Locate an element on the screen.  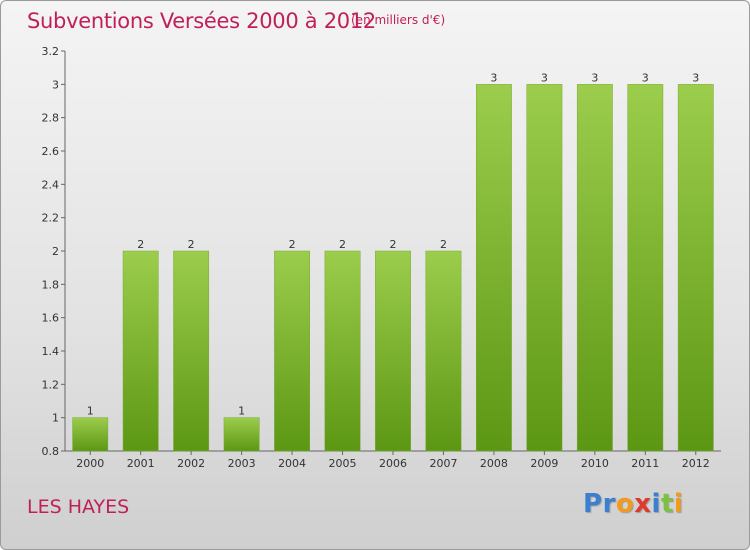
bar-2003 is located at coordinates (241, 434).